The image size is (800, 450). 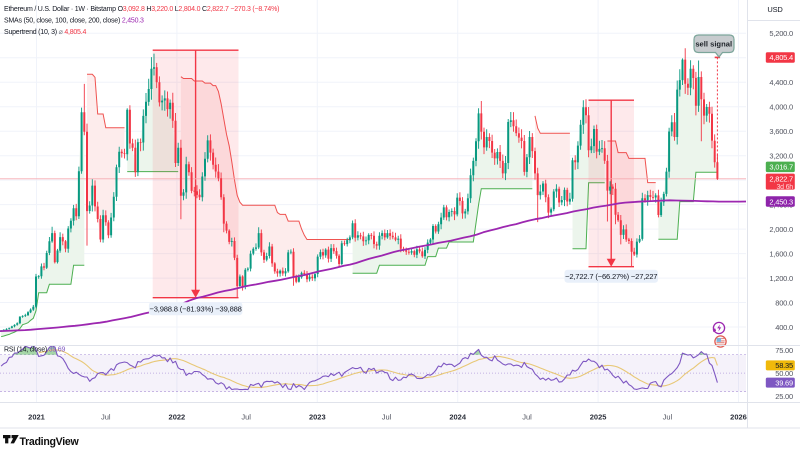 I want to click on svg-text: −3,988.8 (−81.93%) −39,888, so click(x=195, y=309).